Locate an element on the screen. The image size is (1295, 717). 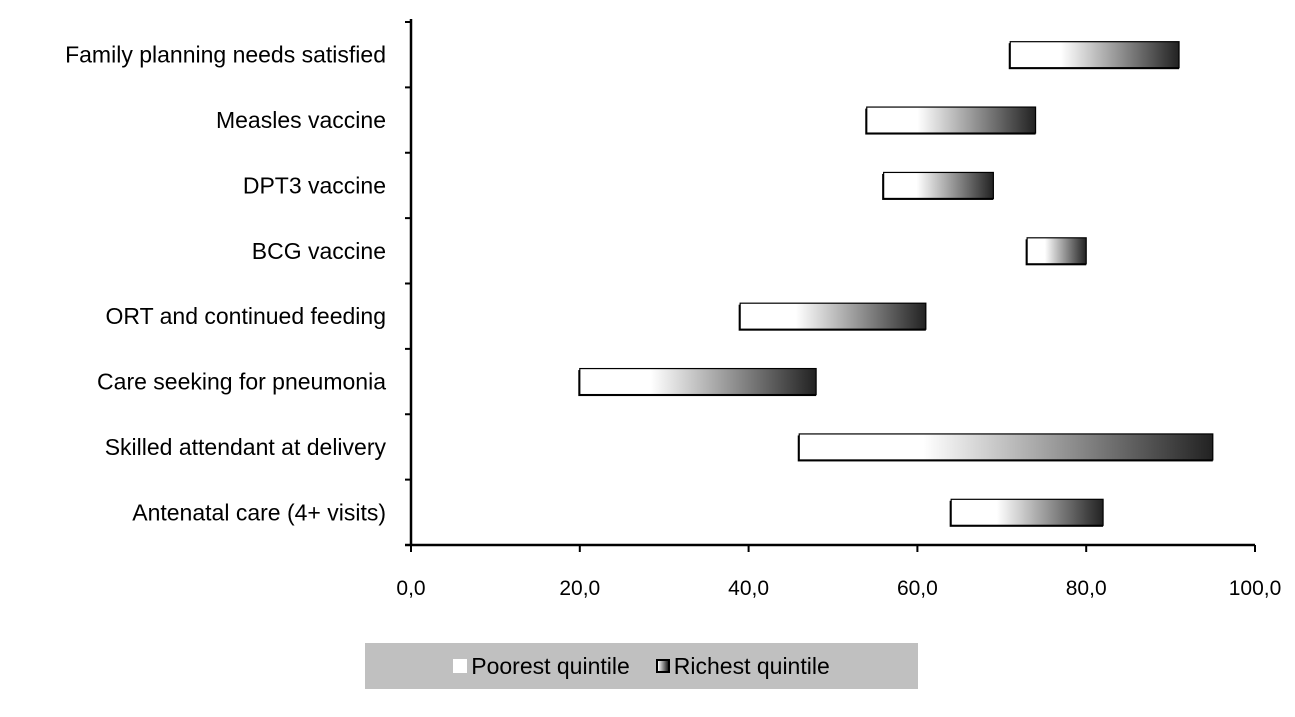
x-tick-label: 60,0 is located at coordinates (917, 588).